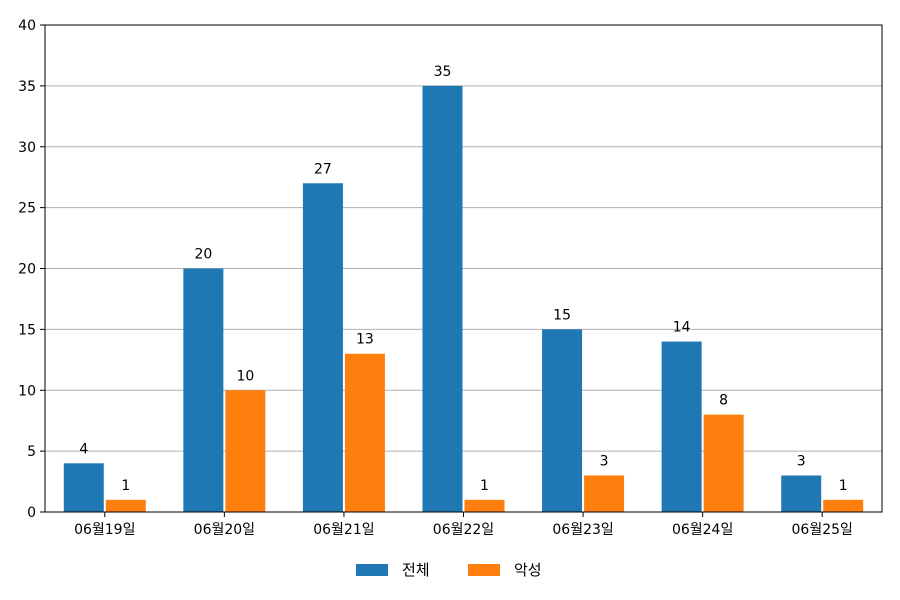 The image size is (900, 600). What do you see at coordinates (801, 461) in the screenshot?
I see `data-label-total-6: 3` at bounding box center [801, 461].